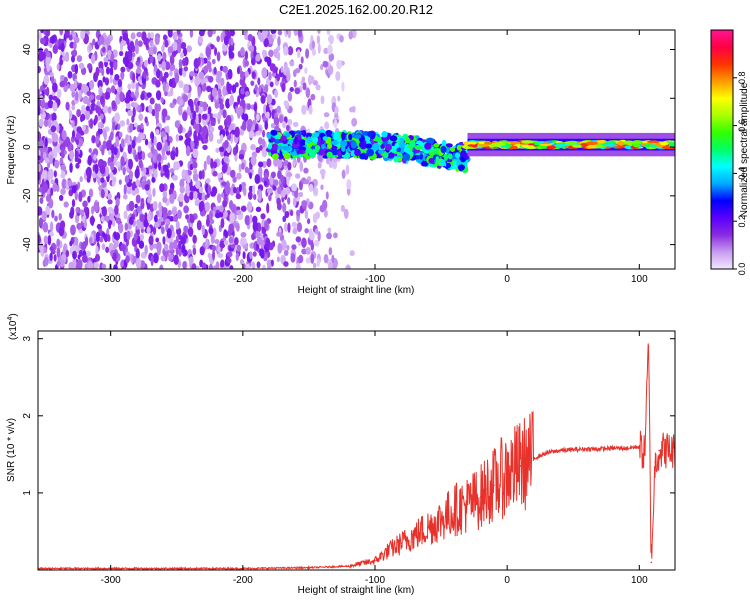 The width and height of the screenshot is (750, 600). I want to click on colorbar-gradient, so click(722, 149).